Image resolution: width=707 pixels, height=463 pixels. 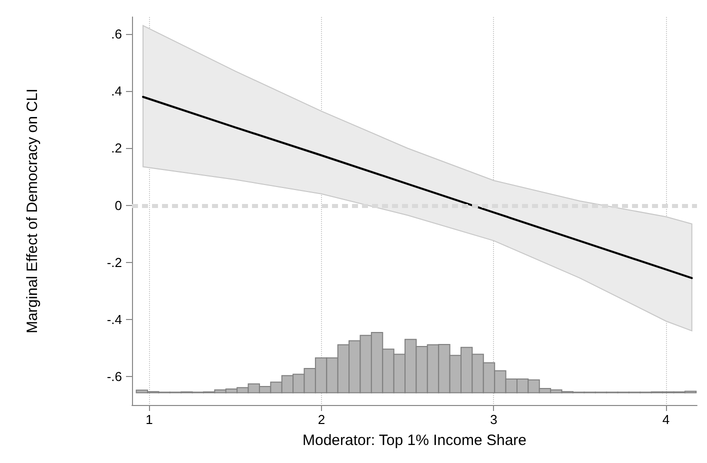 What do you see at coordinates (118, 205) in the screenshot?
I see `y-tick-label: 0` at bounding box center [118, 205].